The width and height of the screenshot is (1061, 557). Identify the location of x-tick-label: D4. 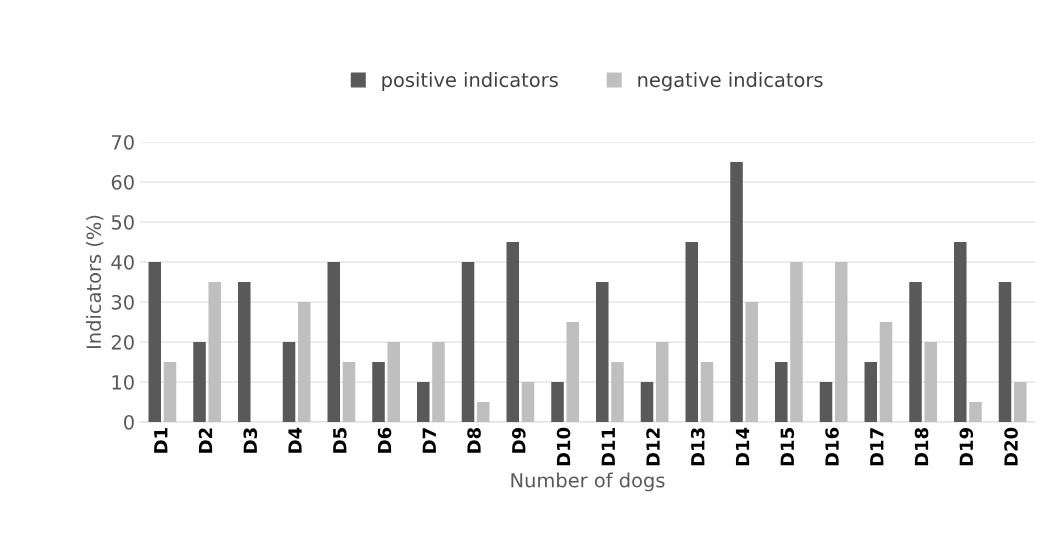
(295, 440).